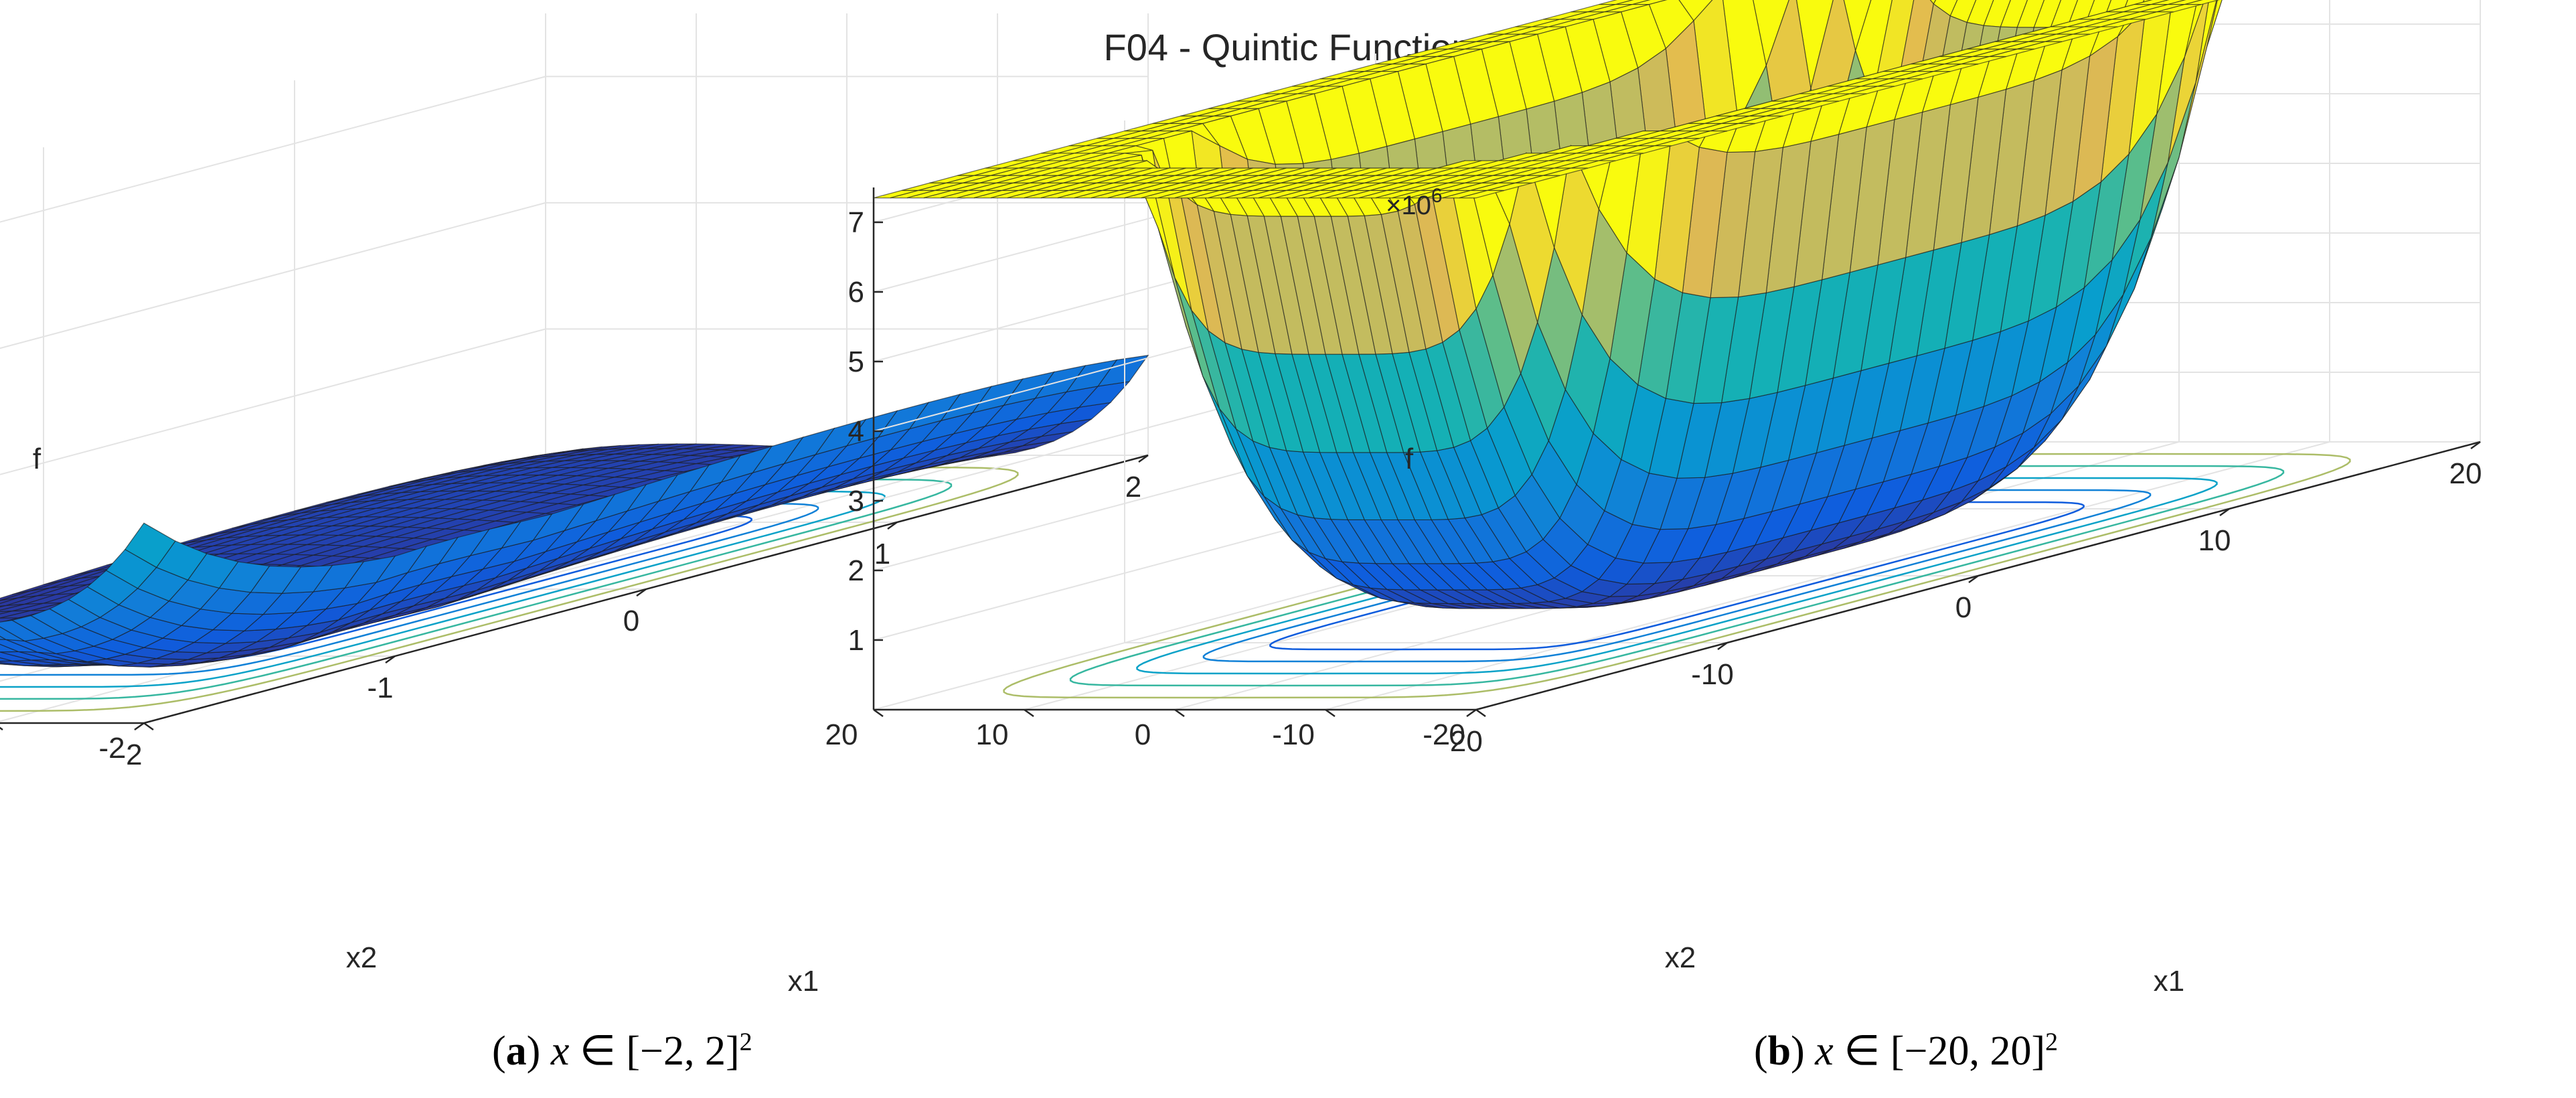 This screenshot has width=2576, height=1098. I want to click on caption-b-label: (b), so click(1780, 1051).